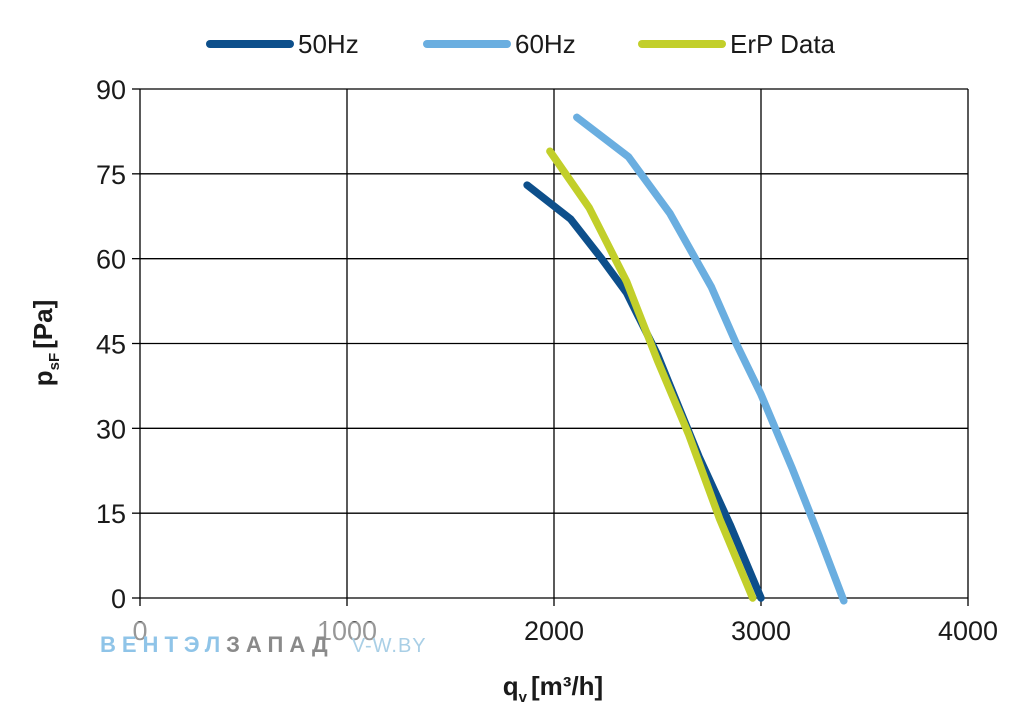 The image size is (1016, 724). I want to click on series-line-erp-data, so click(651, 374).